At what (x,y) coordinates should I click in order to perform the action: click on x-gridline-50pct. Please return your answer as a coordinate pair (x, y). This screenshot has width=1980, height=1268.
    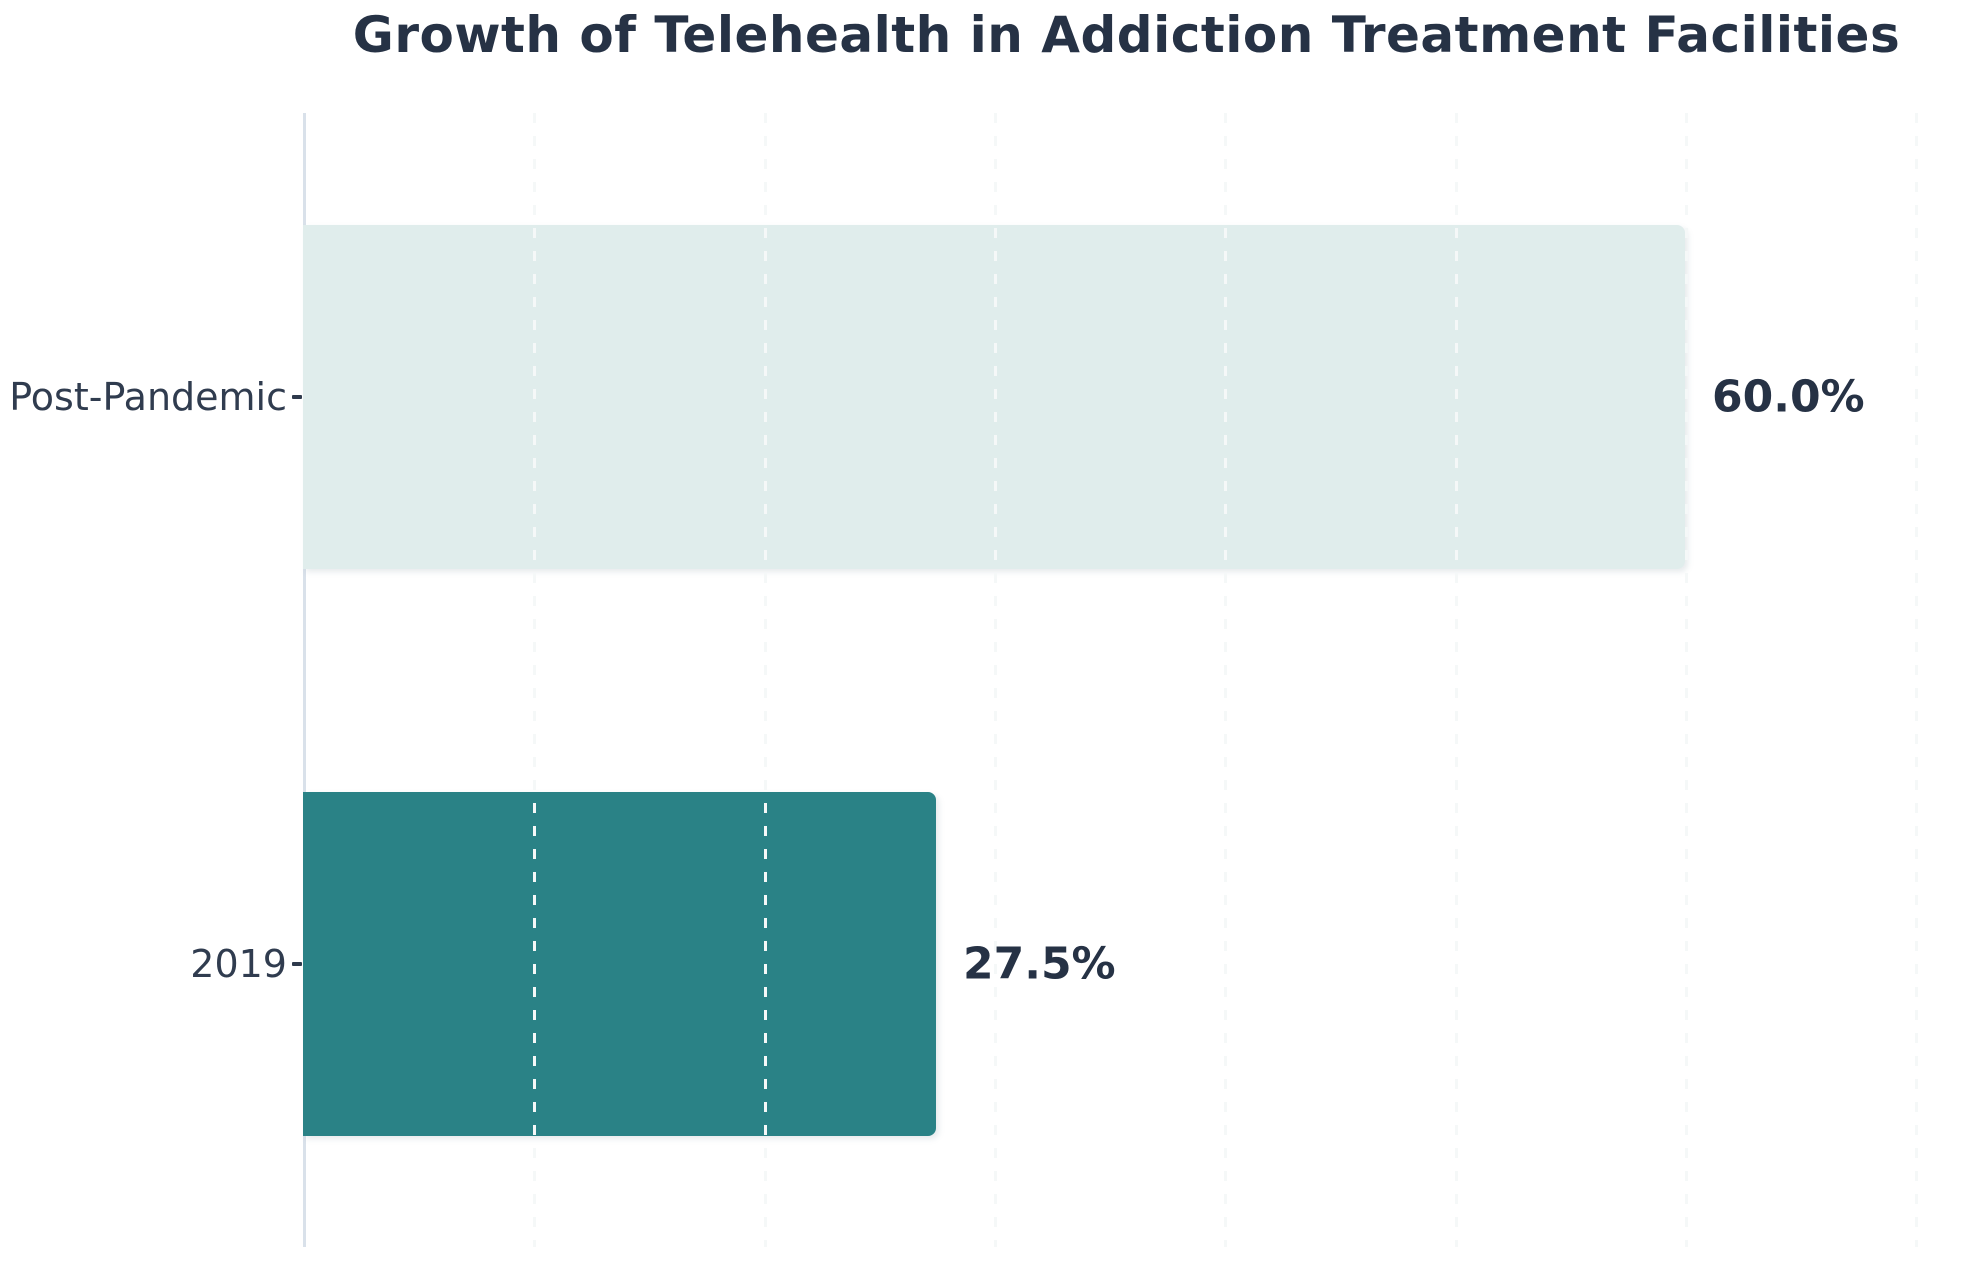
    Looking at the image, I should click on (1456, 680).